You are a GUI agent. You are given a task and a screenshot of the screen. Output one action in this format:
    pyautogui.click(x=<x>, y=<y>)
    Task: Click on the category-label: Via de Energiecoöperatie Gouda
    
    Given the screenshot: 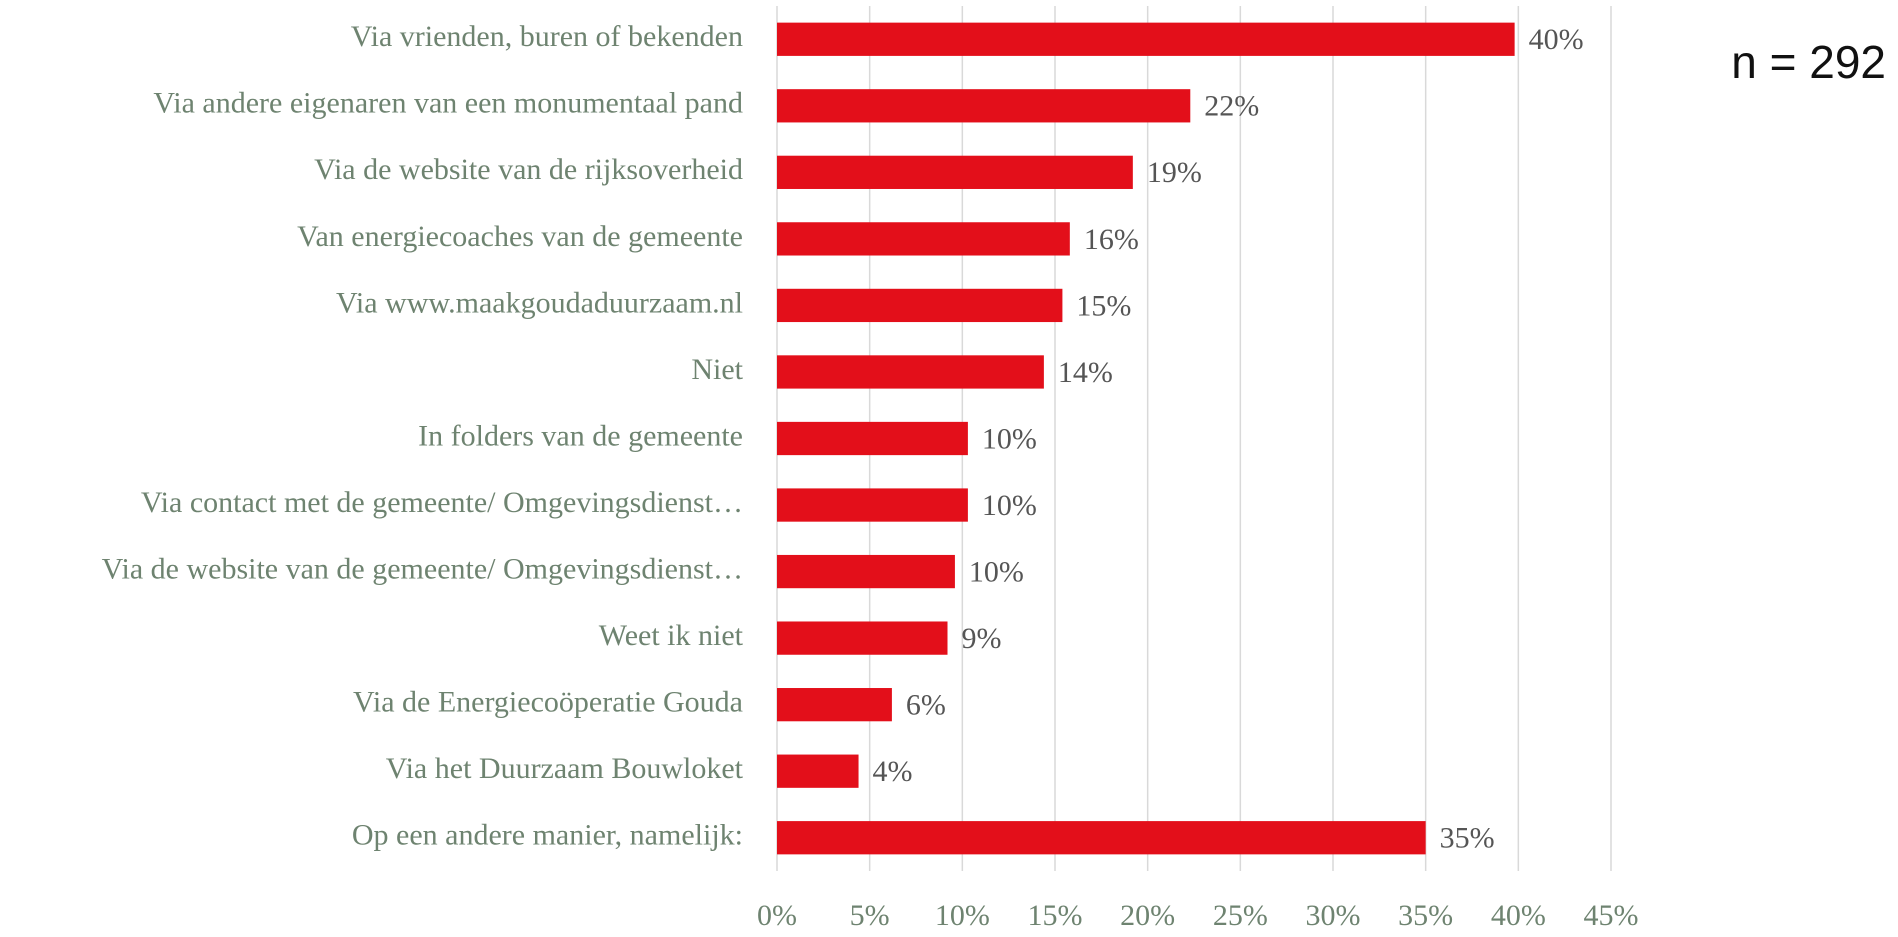 What is the action you would take?
    pyautogui.click(x=548, y=702)
    